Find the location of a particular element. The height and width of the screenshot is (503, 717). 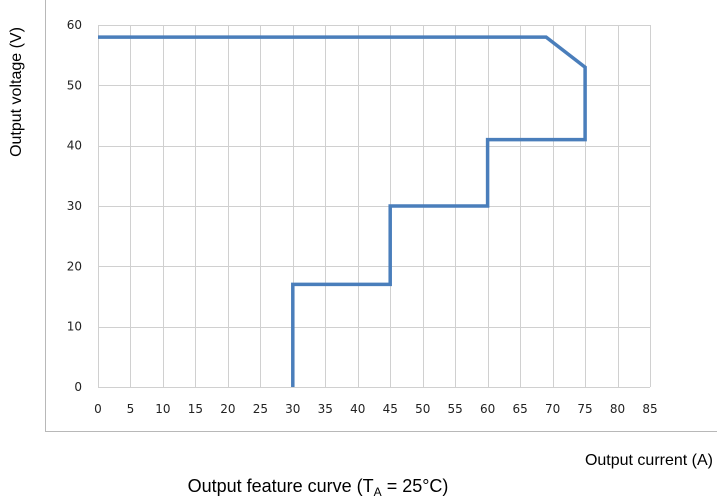

caption-prefix: Output feature curve (T is located at coordinates (281, 486).